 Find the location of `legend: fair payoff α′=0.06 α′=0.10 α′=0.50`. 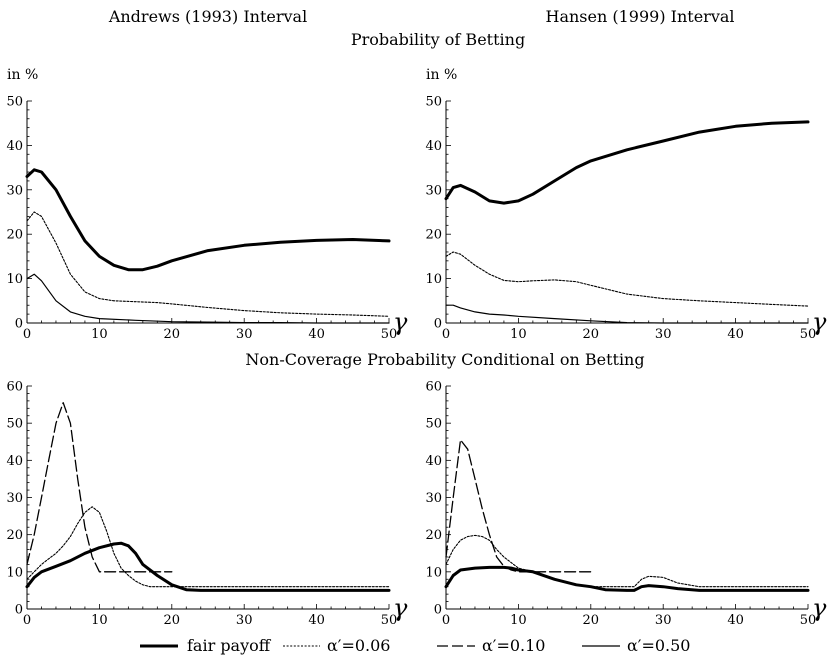

legend: fair payoff α′=0.06 α′=0.10 α′=0.50 is located at coordinates (415, 645).